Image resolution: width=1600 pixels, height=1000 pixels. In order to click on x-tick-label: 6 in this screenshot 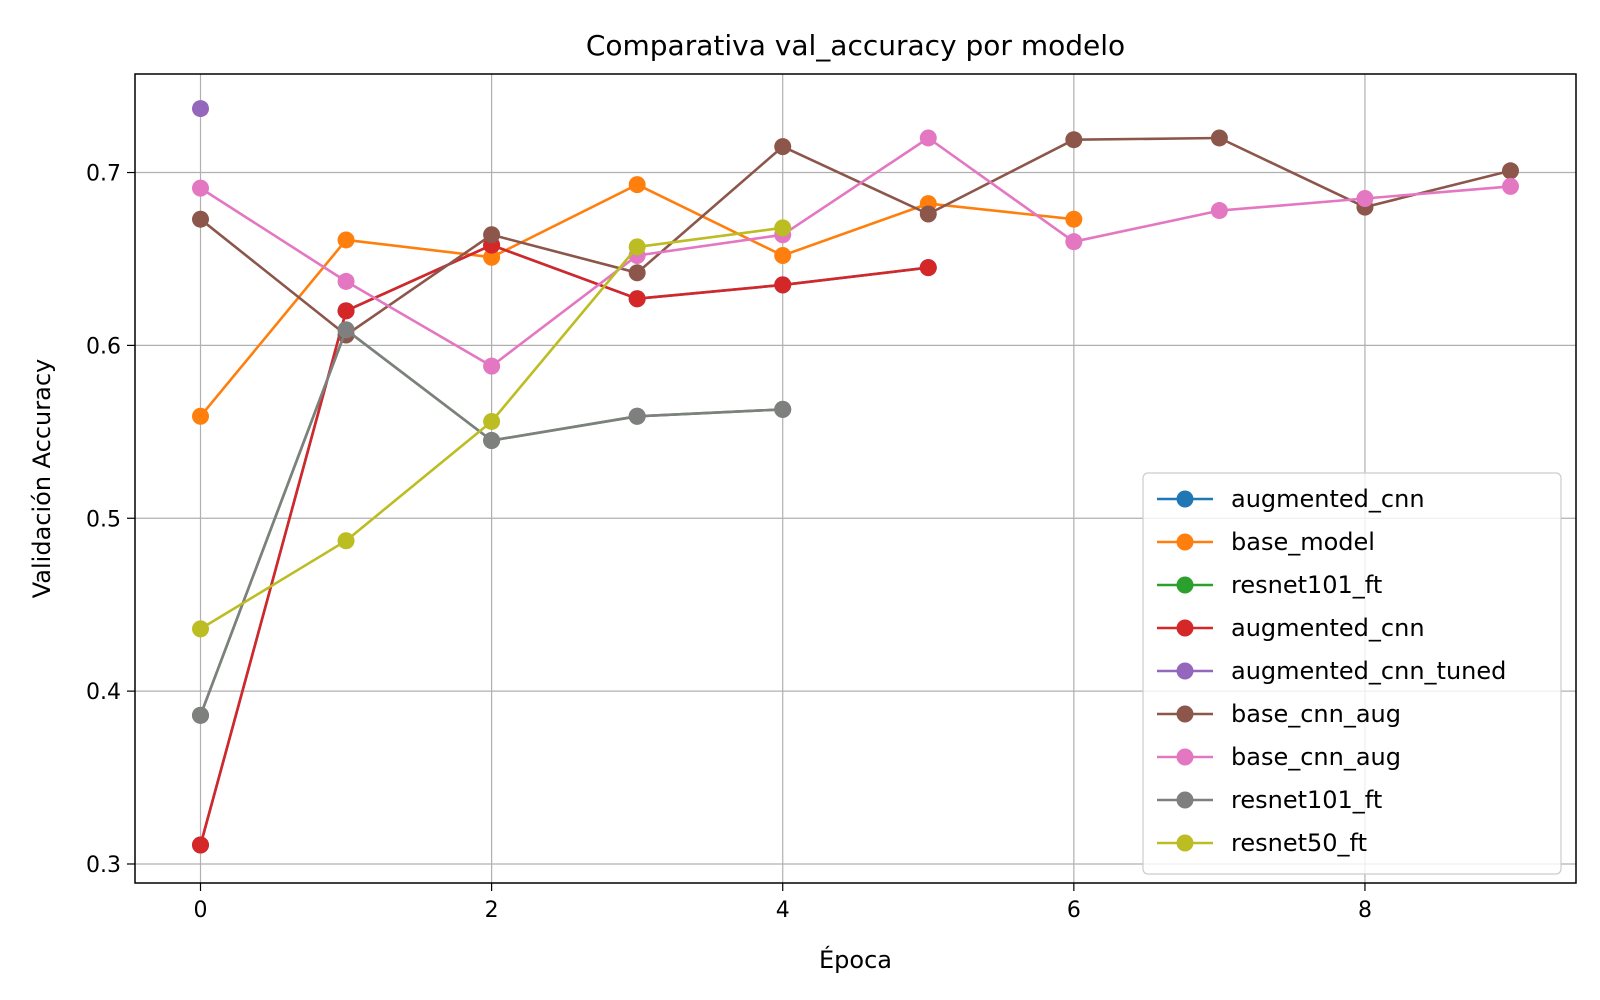, I will do `click(1074, 910)`.